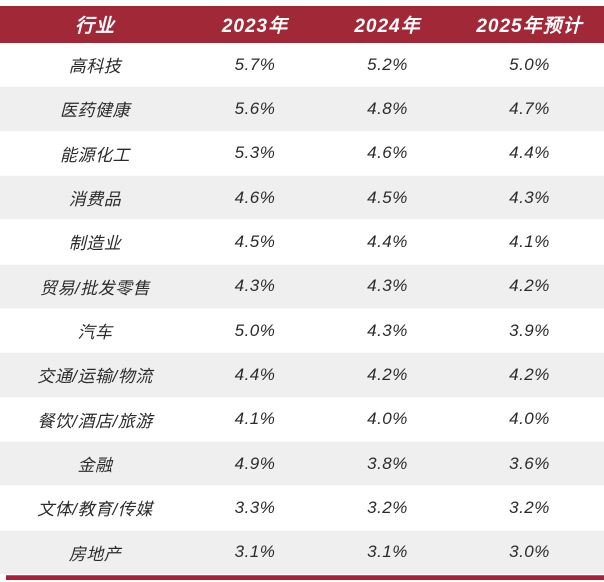  I want to click on table-row: 餐饮/酒店/旅游 4.1% 4.0% 4.0%, so click(302, 419).